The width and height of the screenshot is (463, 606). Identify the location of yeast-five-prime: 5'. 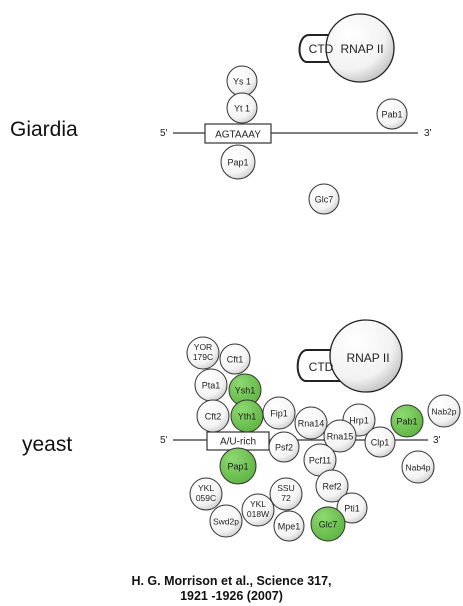
(164, 440).